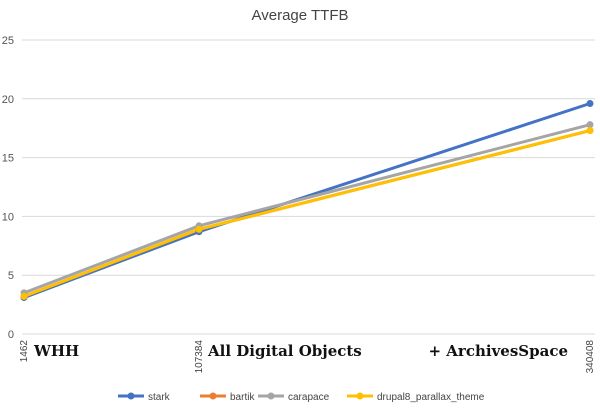 The width and height of the screenshot is (600, 411). Describe the element at coordinates (431, 397) in the screenshot. I see `legend-label: drupal8_parallax_theme` at that location.